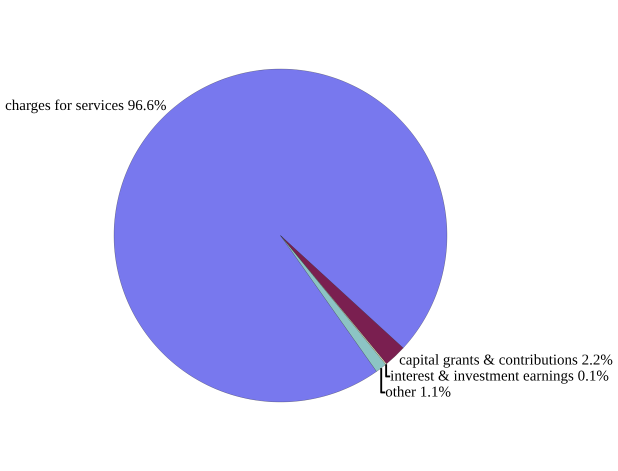 Image resolution: width=618 pixels, height=471 pixels. Describe the element at coordinates (85, 106) in the screenshot. I see `slice-label: charges for services 96.6%` at that location.